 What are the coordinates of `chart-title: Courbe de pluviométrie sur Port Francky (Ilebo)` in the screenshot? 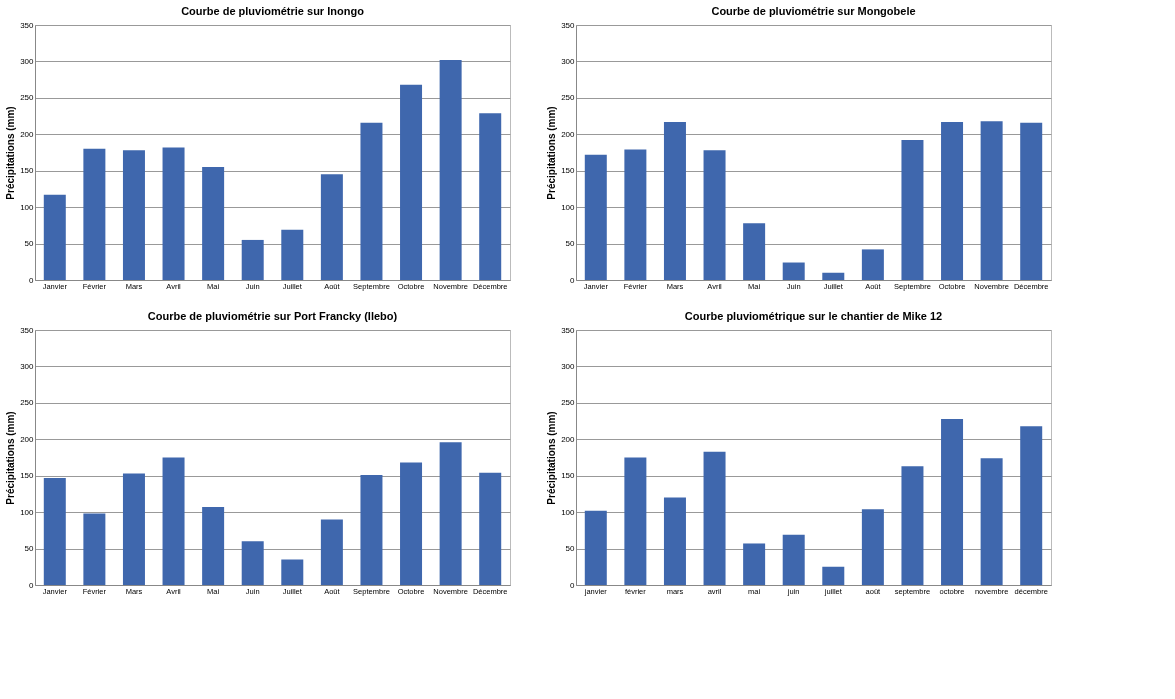 It's located at (272, 316).